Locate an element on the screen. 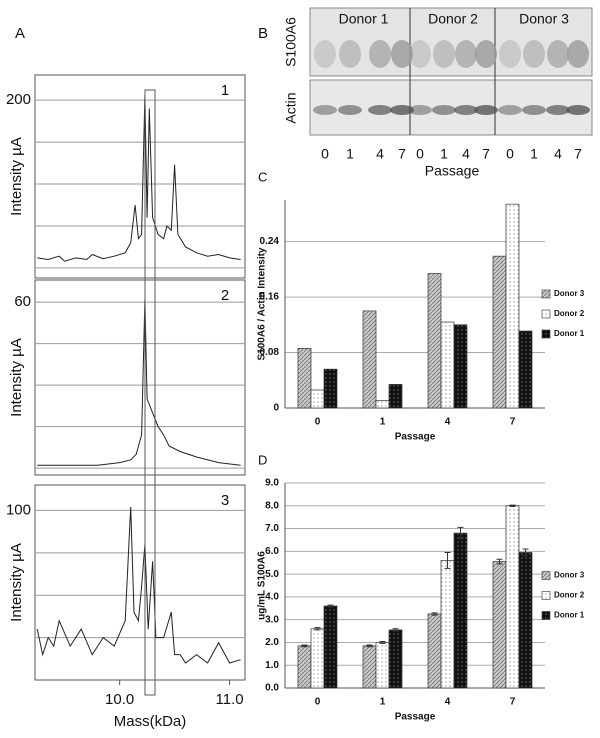 The image size is (600, 738). y-tick-label: 0.0 is located at coordinates (272, 688).